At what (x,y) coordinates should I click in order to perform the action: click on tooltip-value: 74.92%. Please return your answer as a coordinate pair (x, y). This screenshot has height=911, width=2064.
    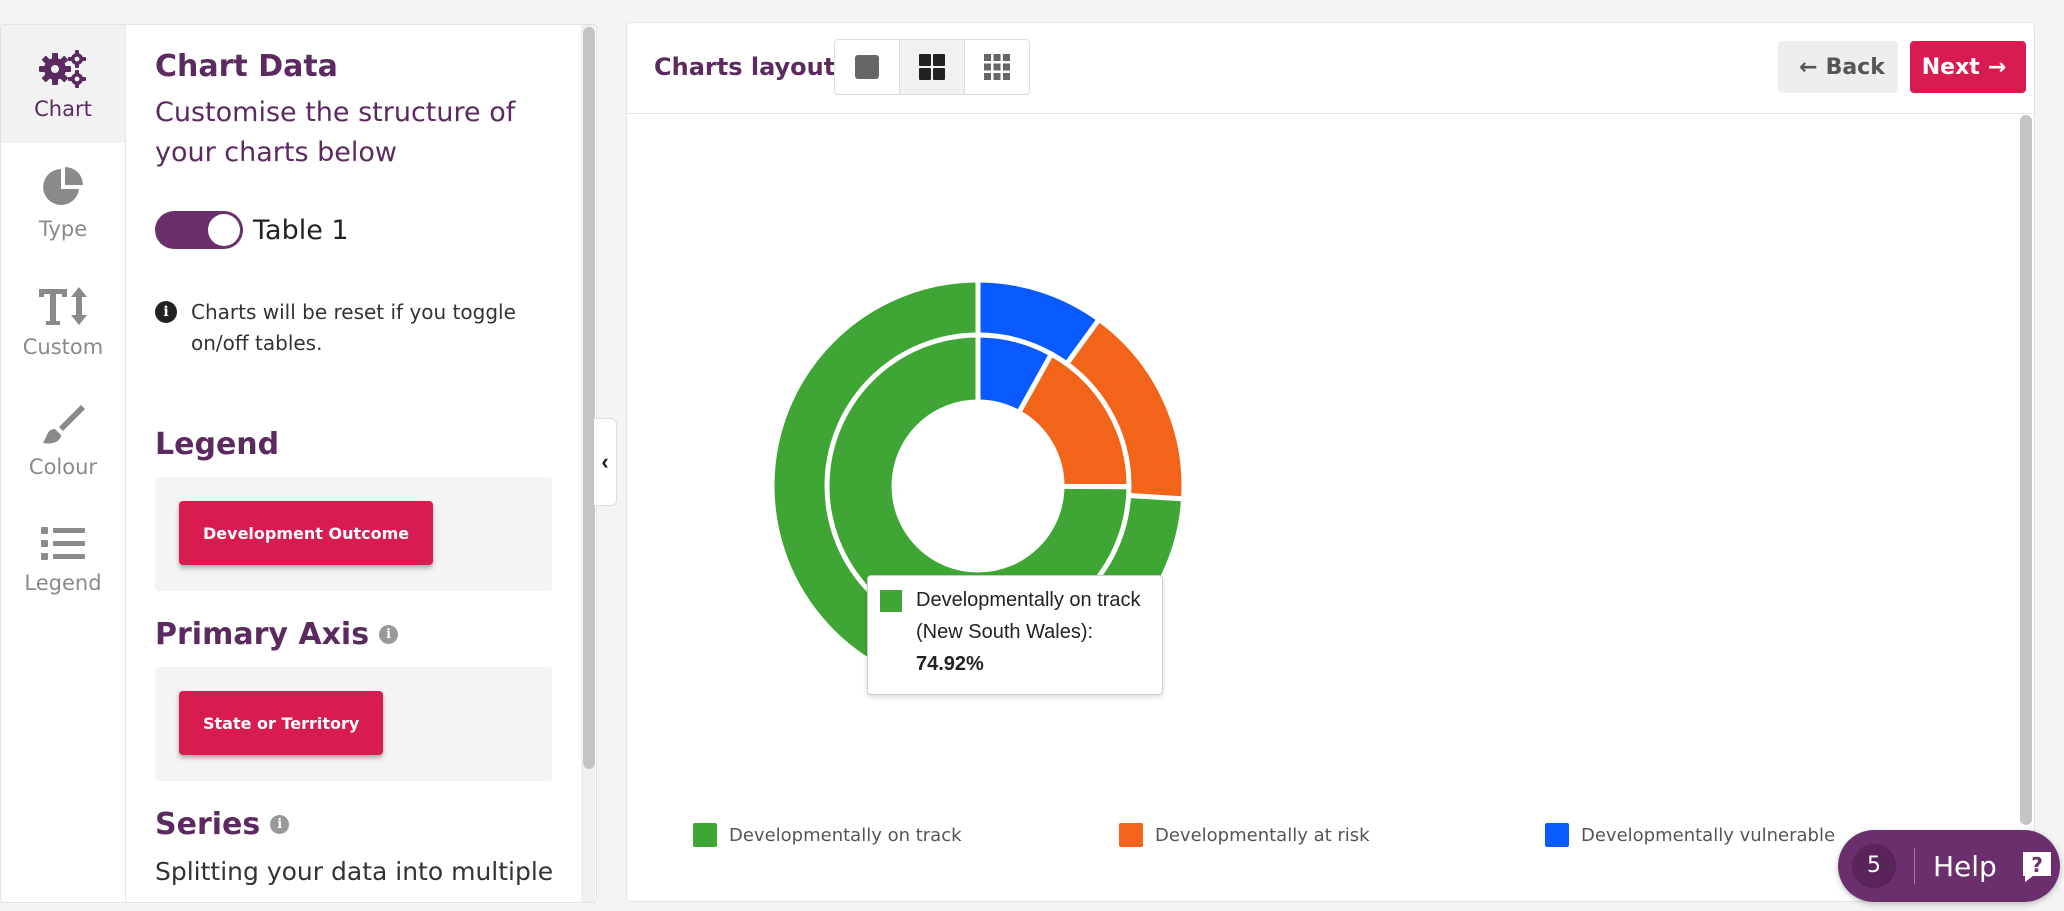
    Looking at the image, I should click on (950, 664).